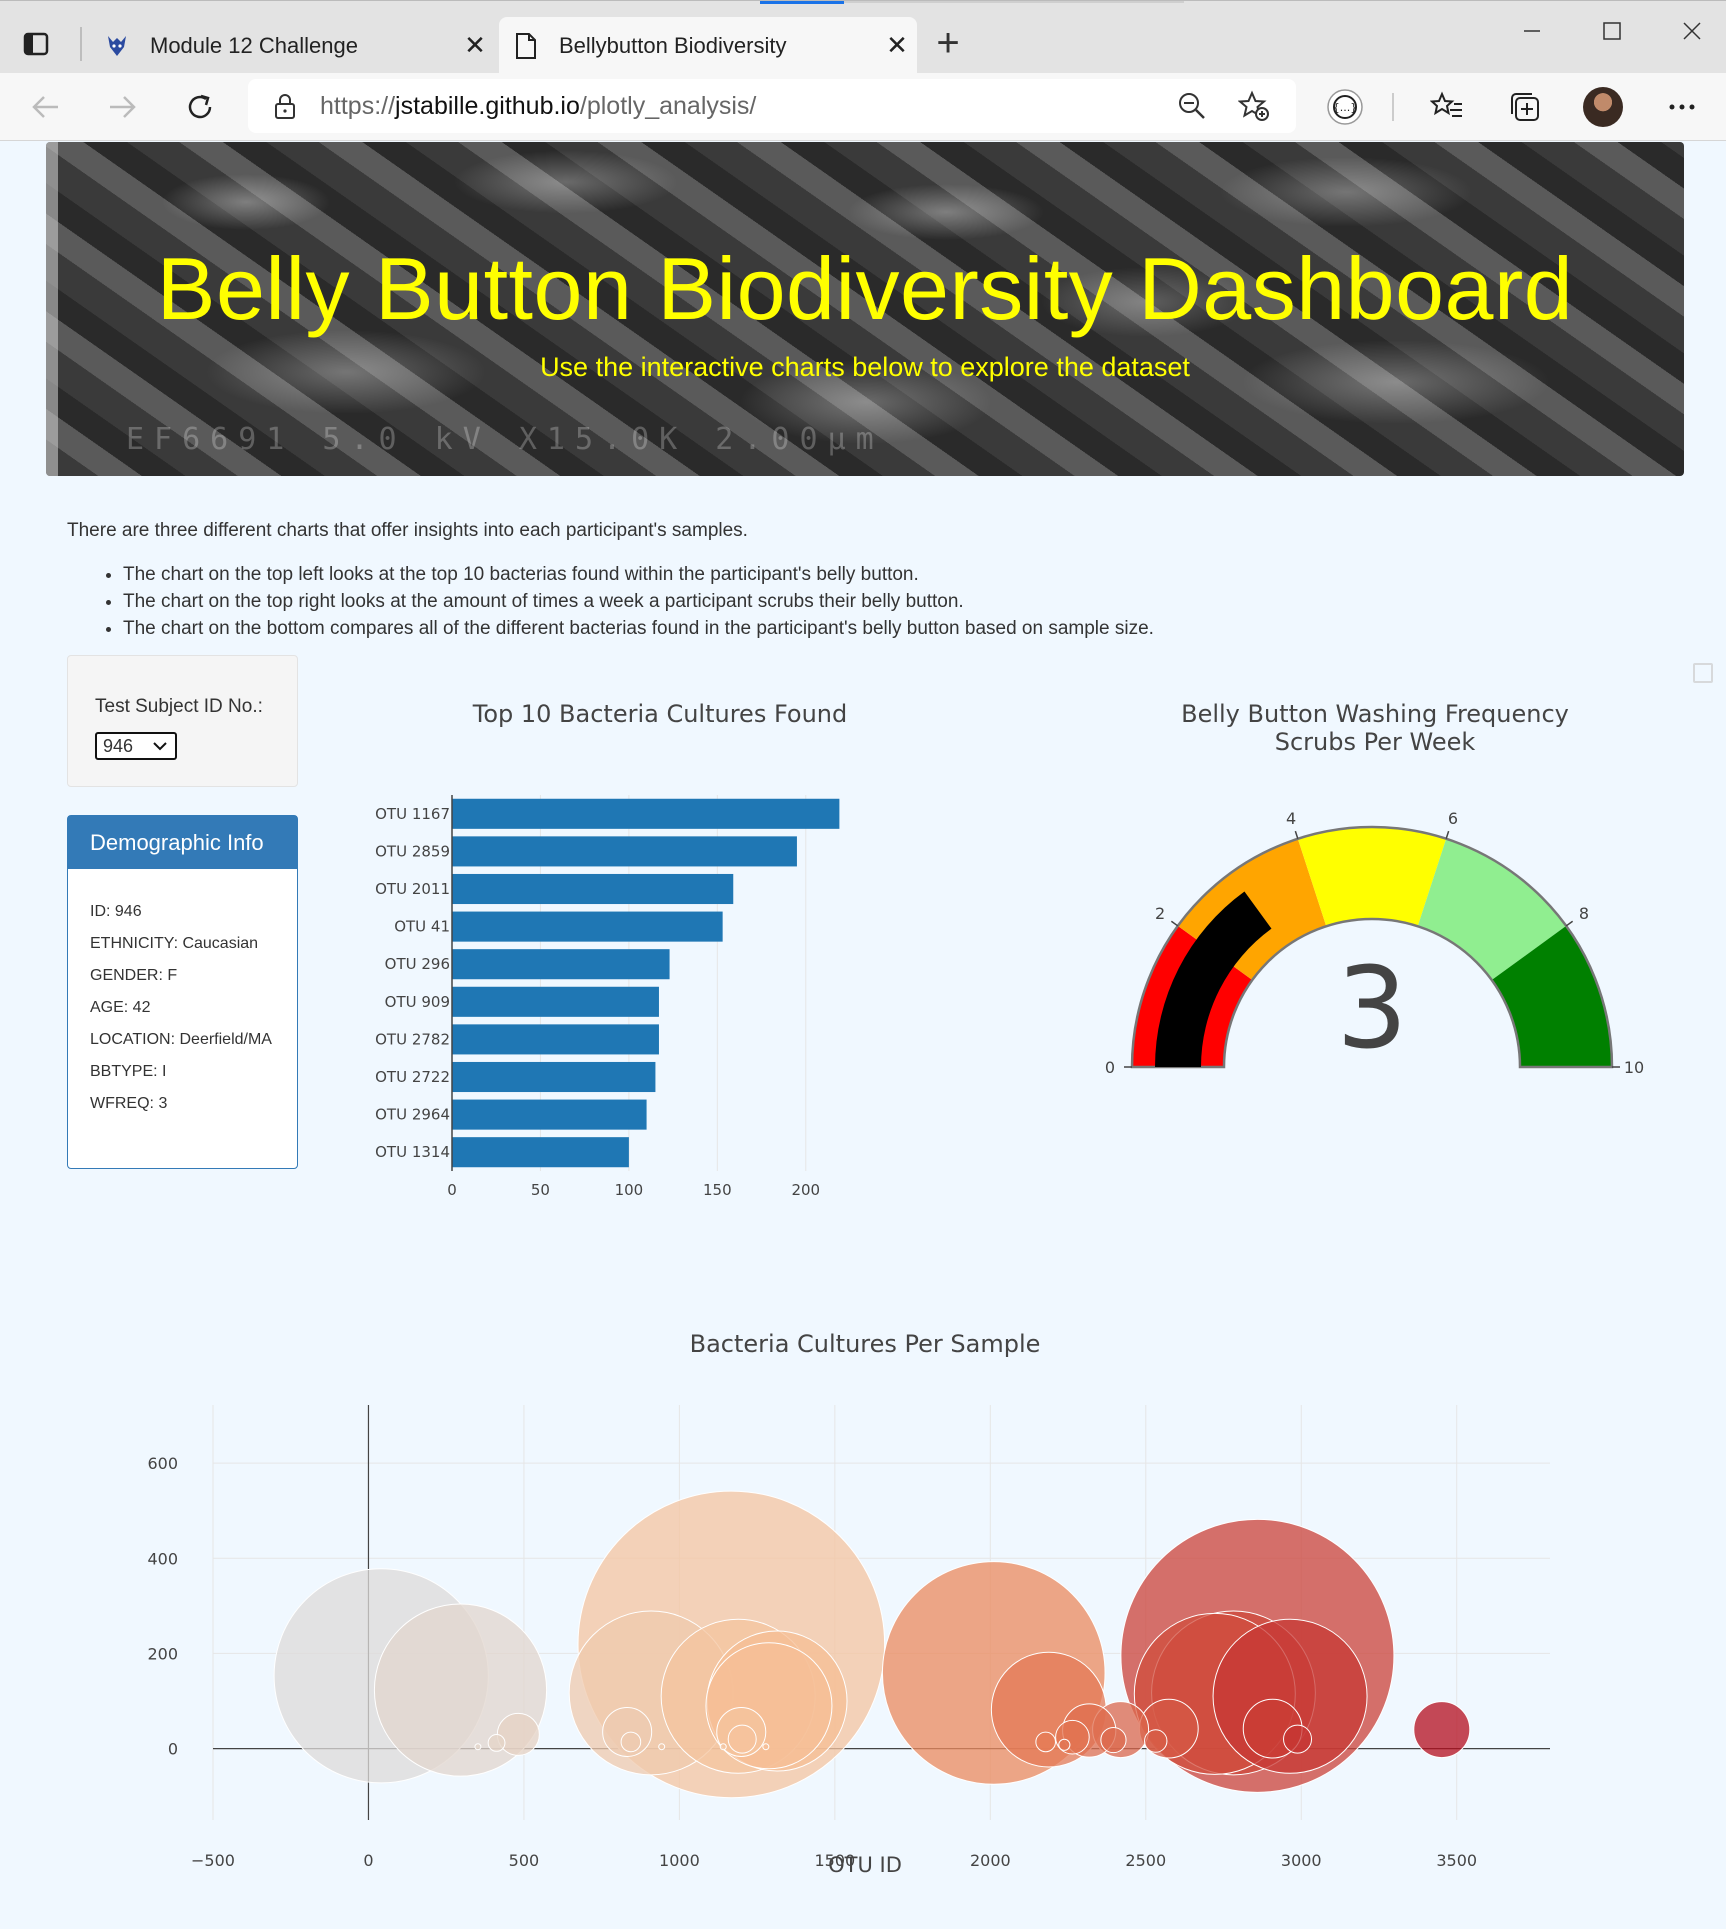 This screenshot has width=1726, height=1929. I want to click on gauge-chart: 0 2 4 6 8 10 3, so click(1380, 945).